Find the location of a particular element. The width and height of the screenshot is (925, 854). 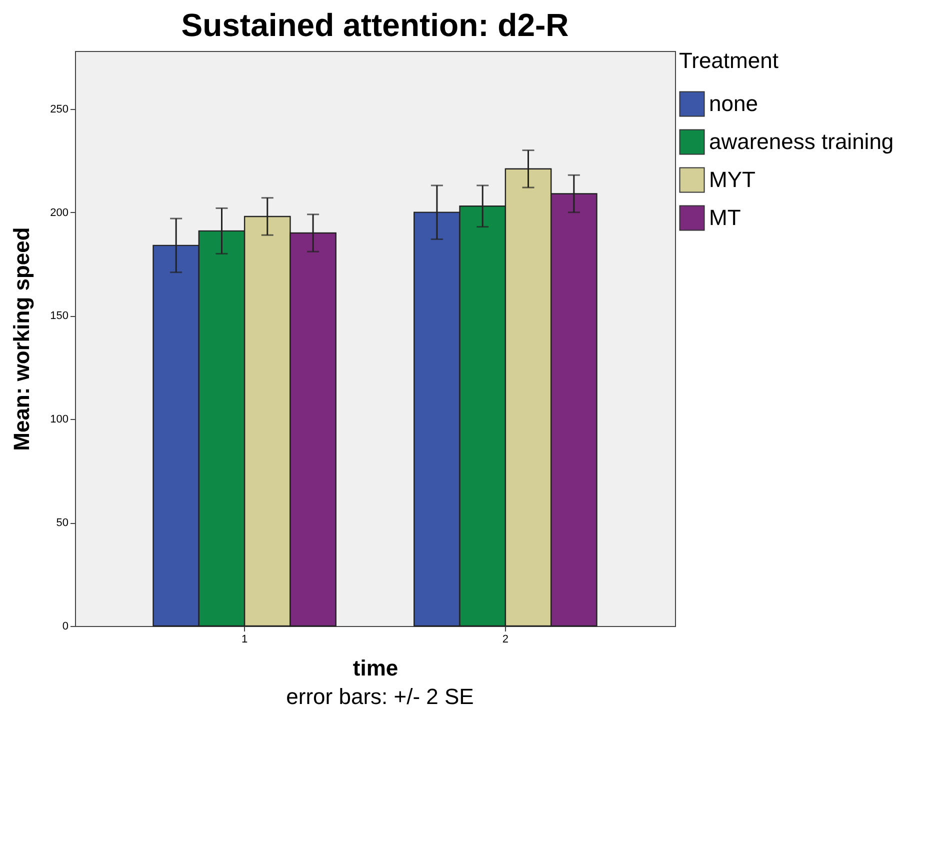

y-tick-label: 250 is located at coordinates (59, 109).